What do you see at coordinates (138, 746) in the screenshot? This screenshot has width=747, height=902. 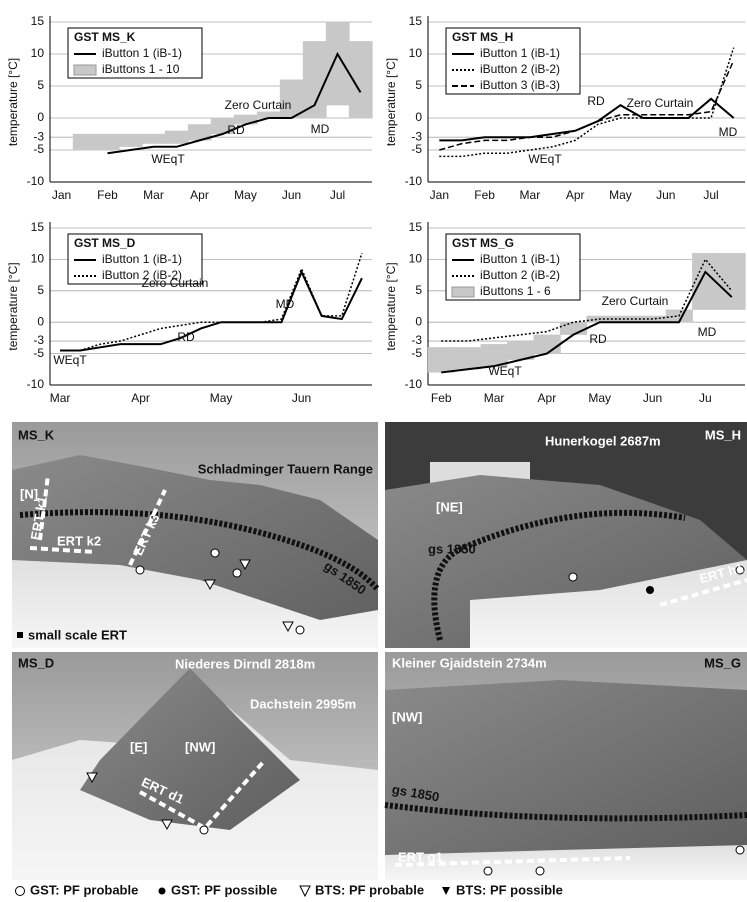 I see `photo-label: [E]` at bounding box center [138, 746].